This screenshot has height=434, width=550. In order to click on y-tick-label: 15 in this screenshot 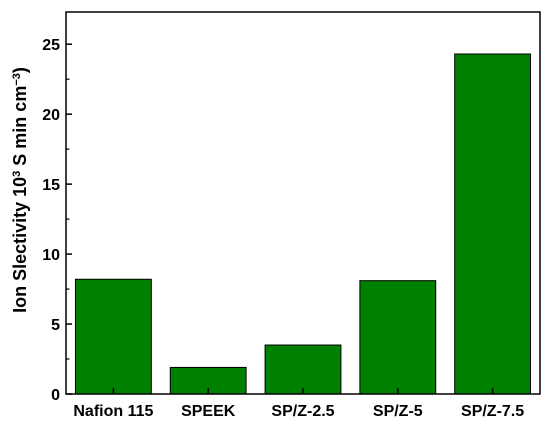, I will do `click(51, 185)`.